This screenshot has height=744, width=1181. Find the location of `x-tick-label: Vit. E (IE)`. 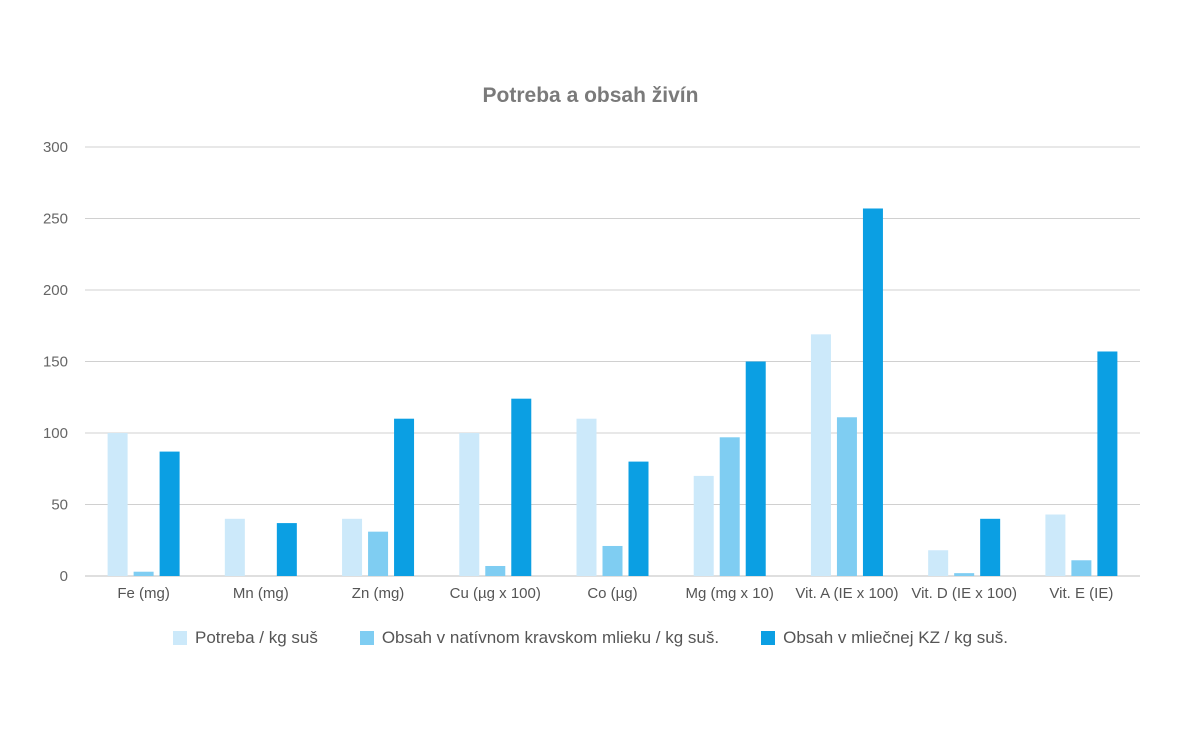

x-tick-label: Vit. E (IE) is located at coordinates (1081, 593).